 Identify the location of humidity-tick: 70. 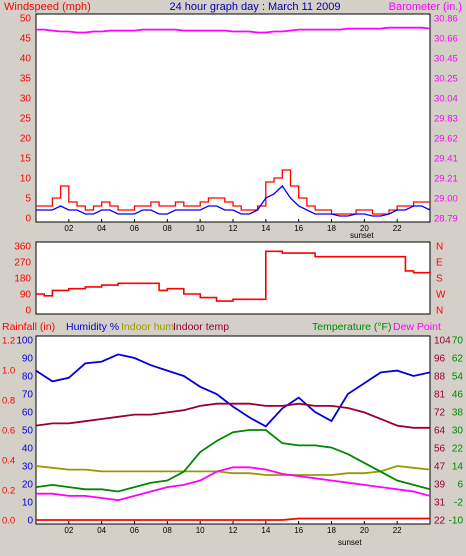
(28, 395).